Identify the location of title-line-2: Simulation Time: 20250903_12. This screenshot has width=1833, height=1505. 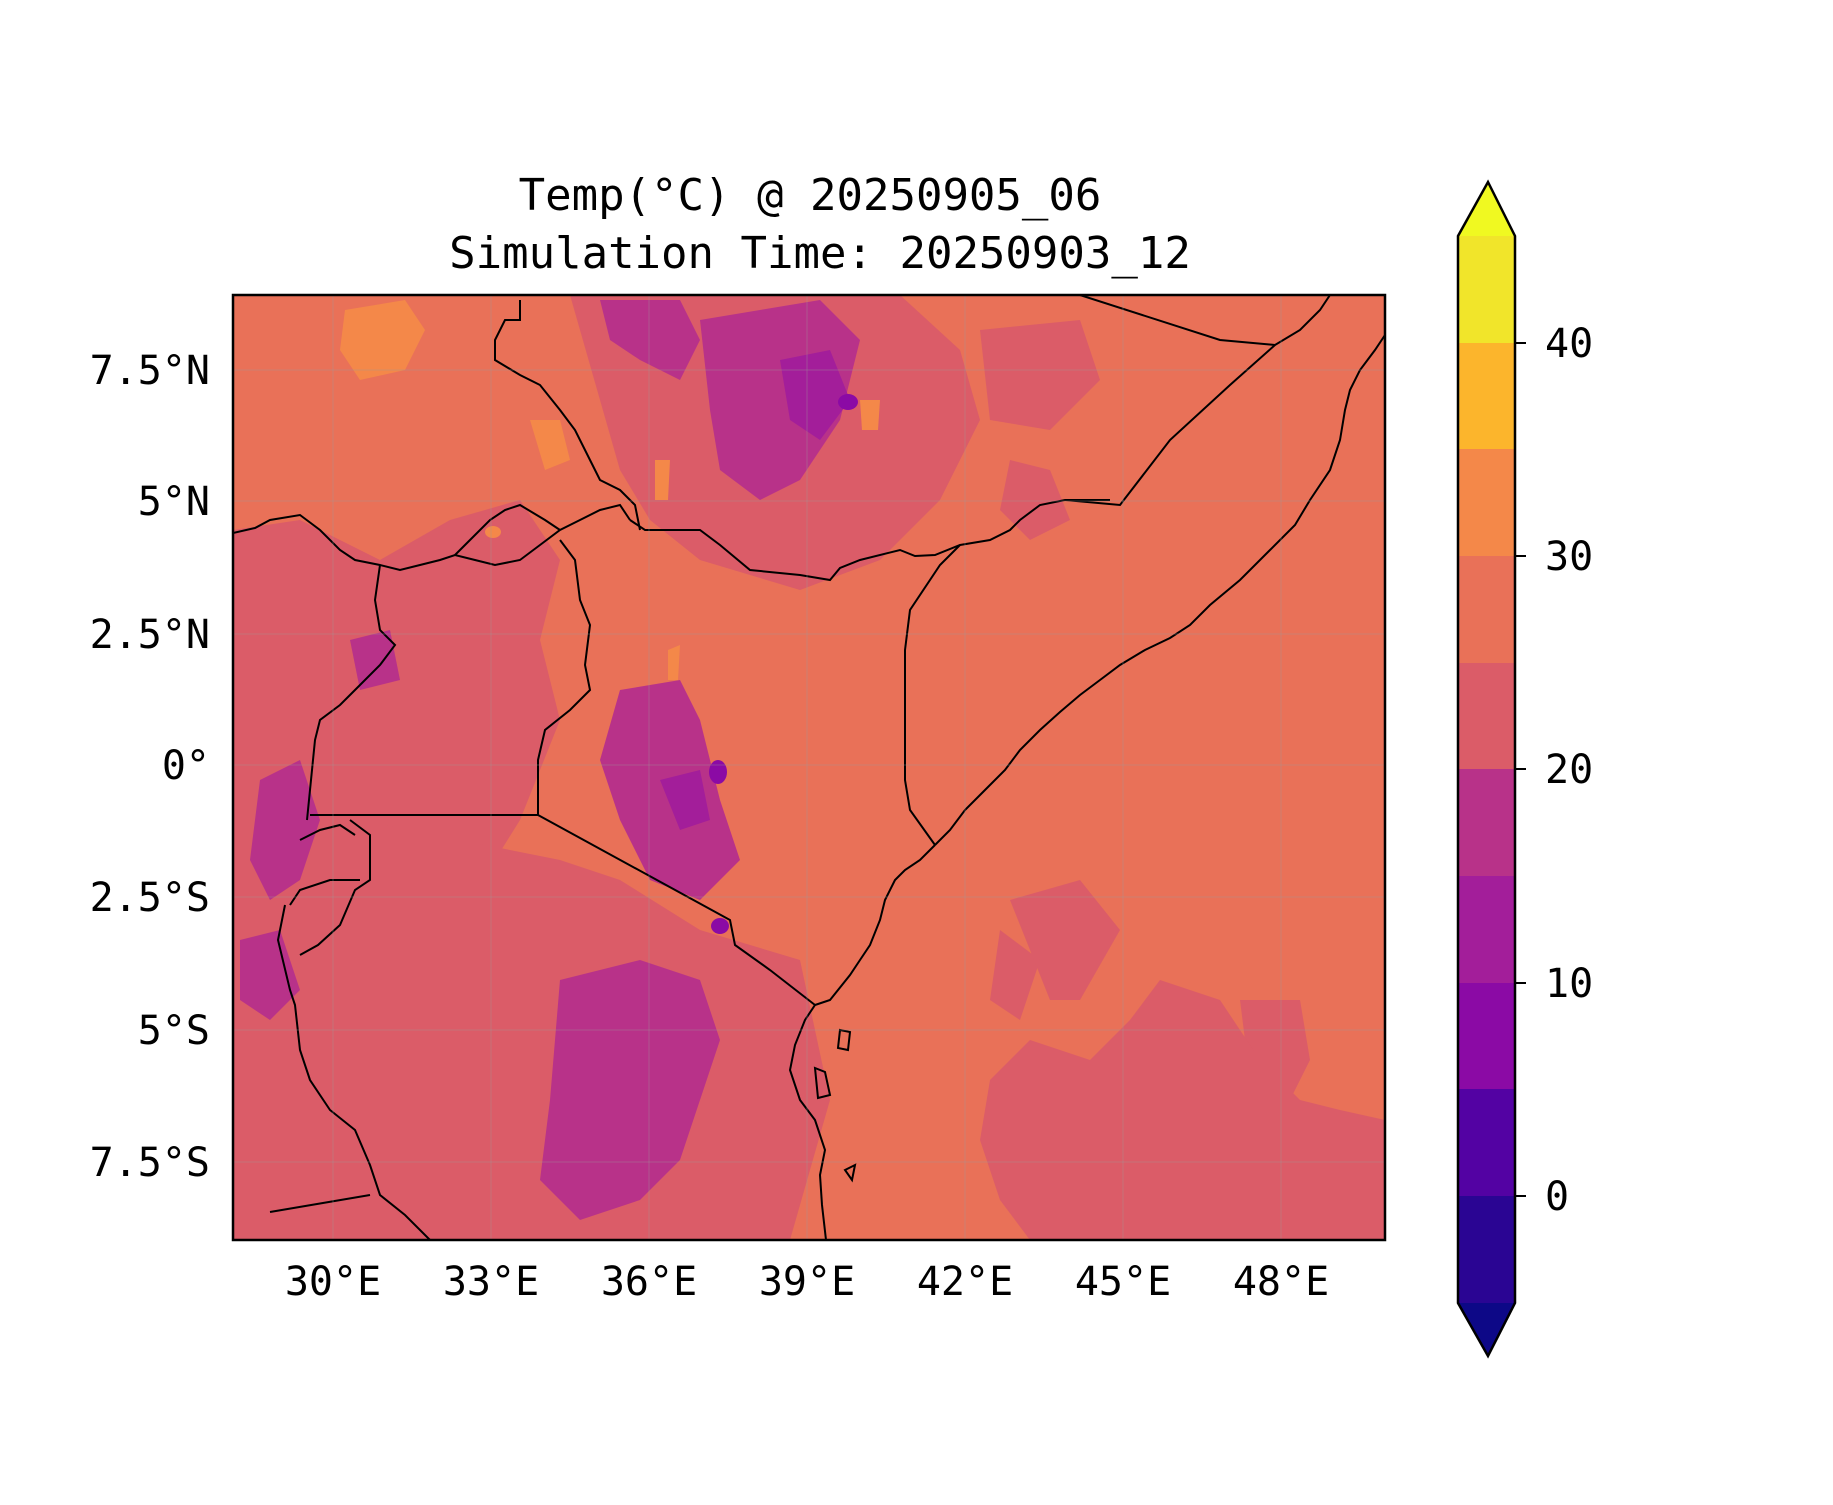
(820, 253).